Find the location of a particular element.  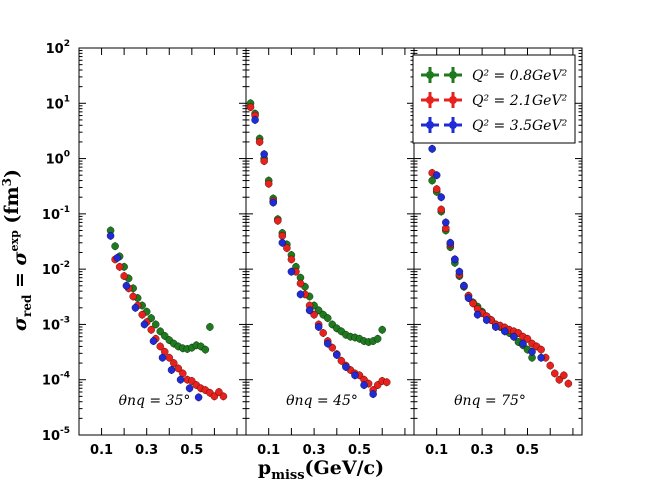

legend-label: Q² = 0.8GeV² is located at coordinates (520, 76).